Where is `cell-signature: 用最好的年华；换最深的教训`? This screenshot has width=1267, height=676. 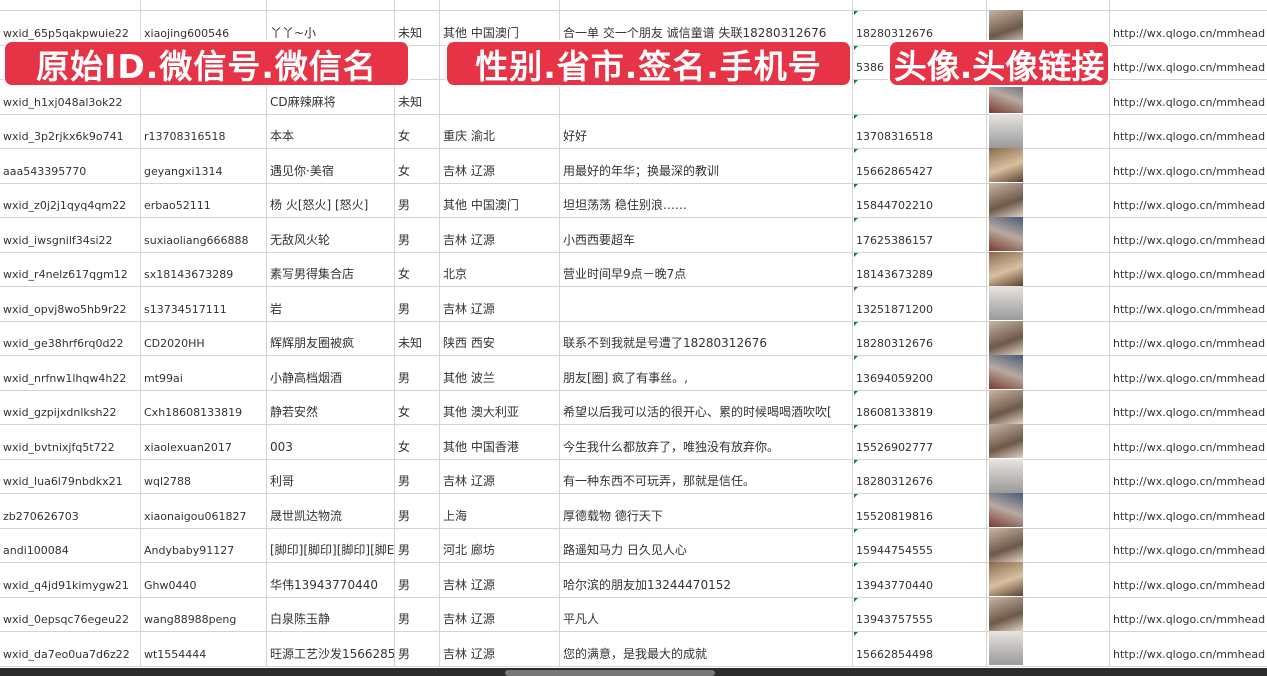
cell-signature: 用最好的年华；换最深的教训 is located at coordinates (706, 165).